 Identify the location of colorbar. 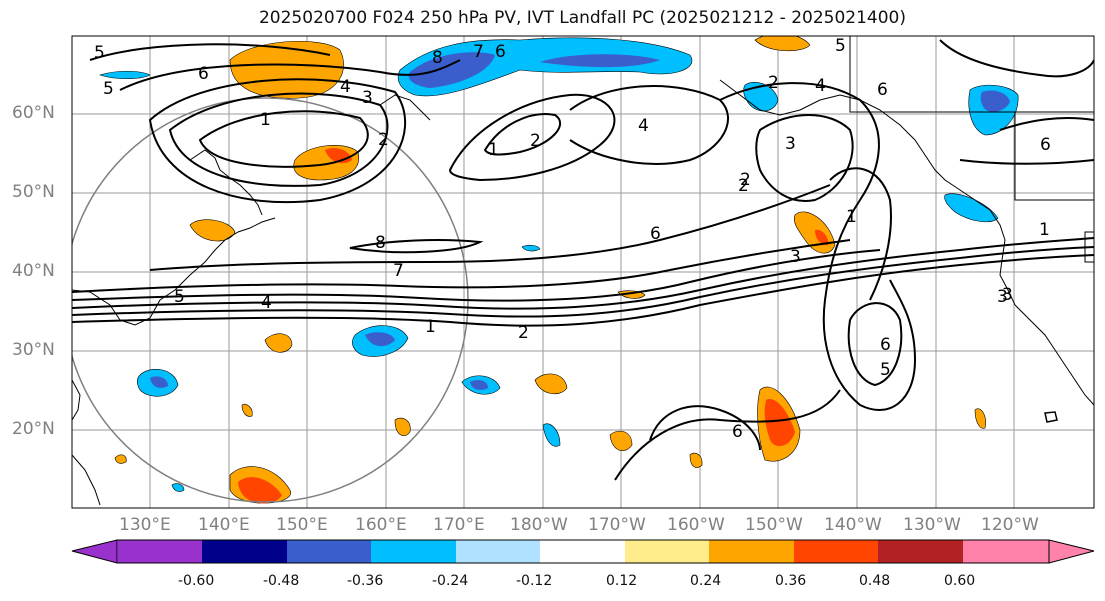
(583, 551).